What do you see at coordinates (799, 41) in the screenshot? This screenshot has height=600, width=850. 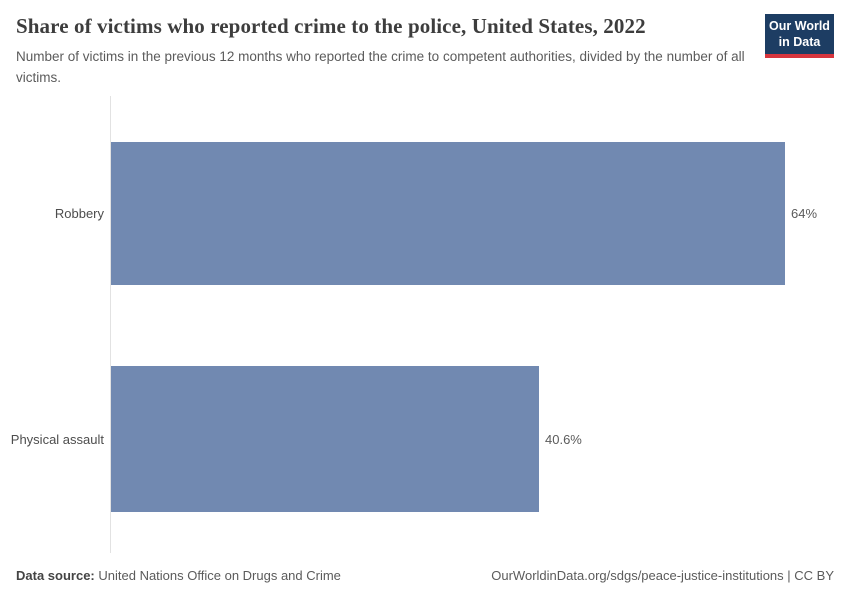 I see `owid-logo-line2: in Data` at bounding box center [799, 41].